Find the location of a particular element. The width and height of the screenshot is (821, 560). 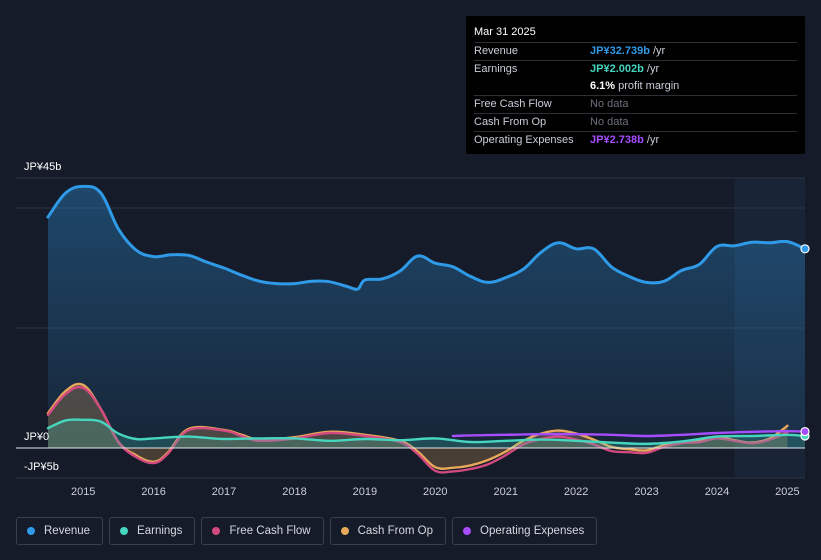

tooltip-row-margin: 6.1% profit margin is located at coordinates (635, 86).